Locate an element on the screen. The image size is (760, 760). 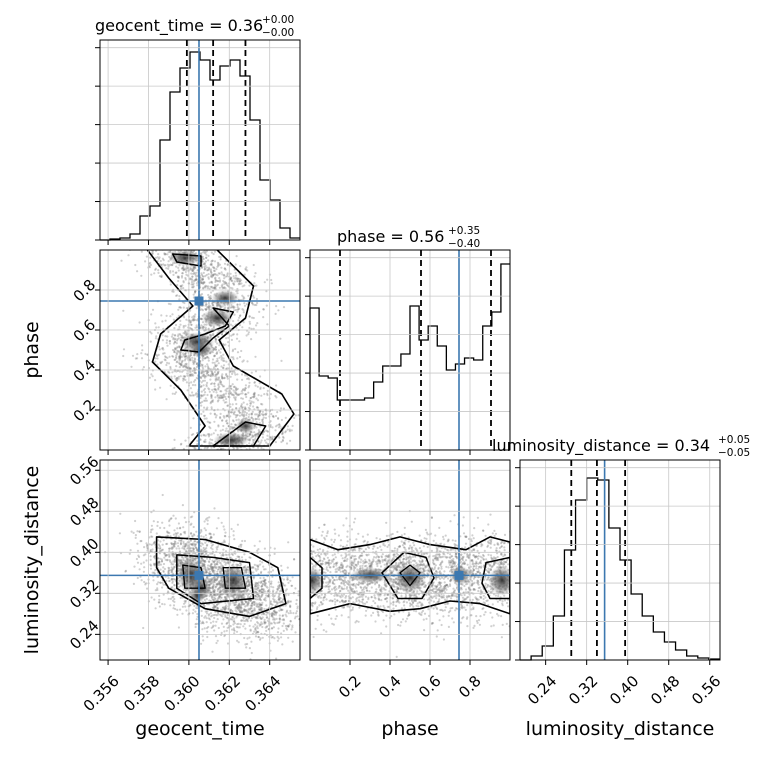
histogram-step is located at coordinates (409, 356).